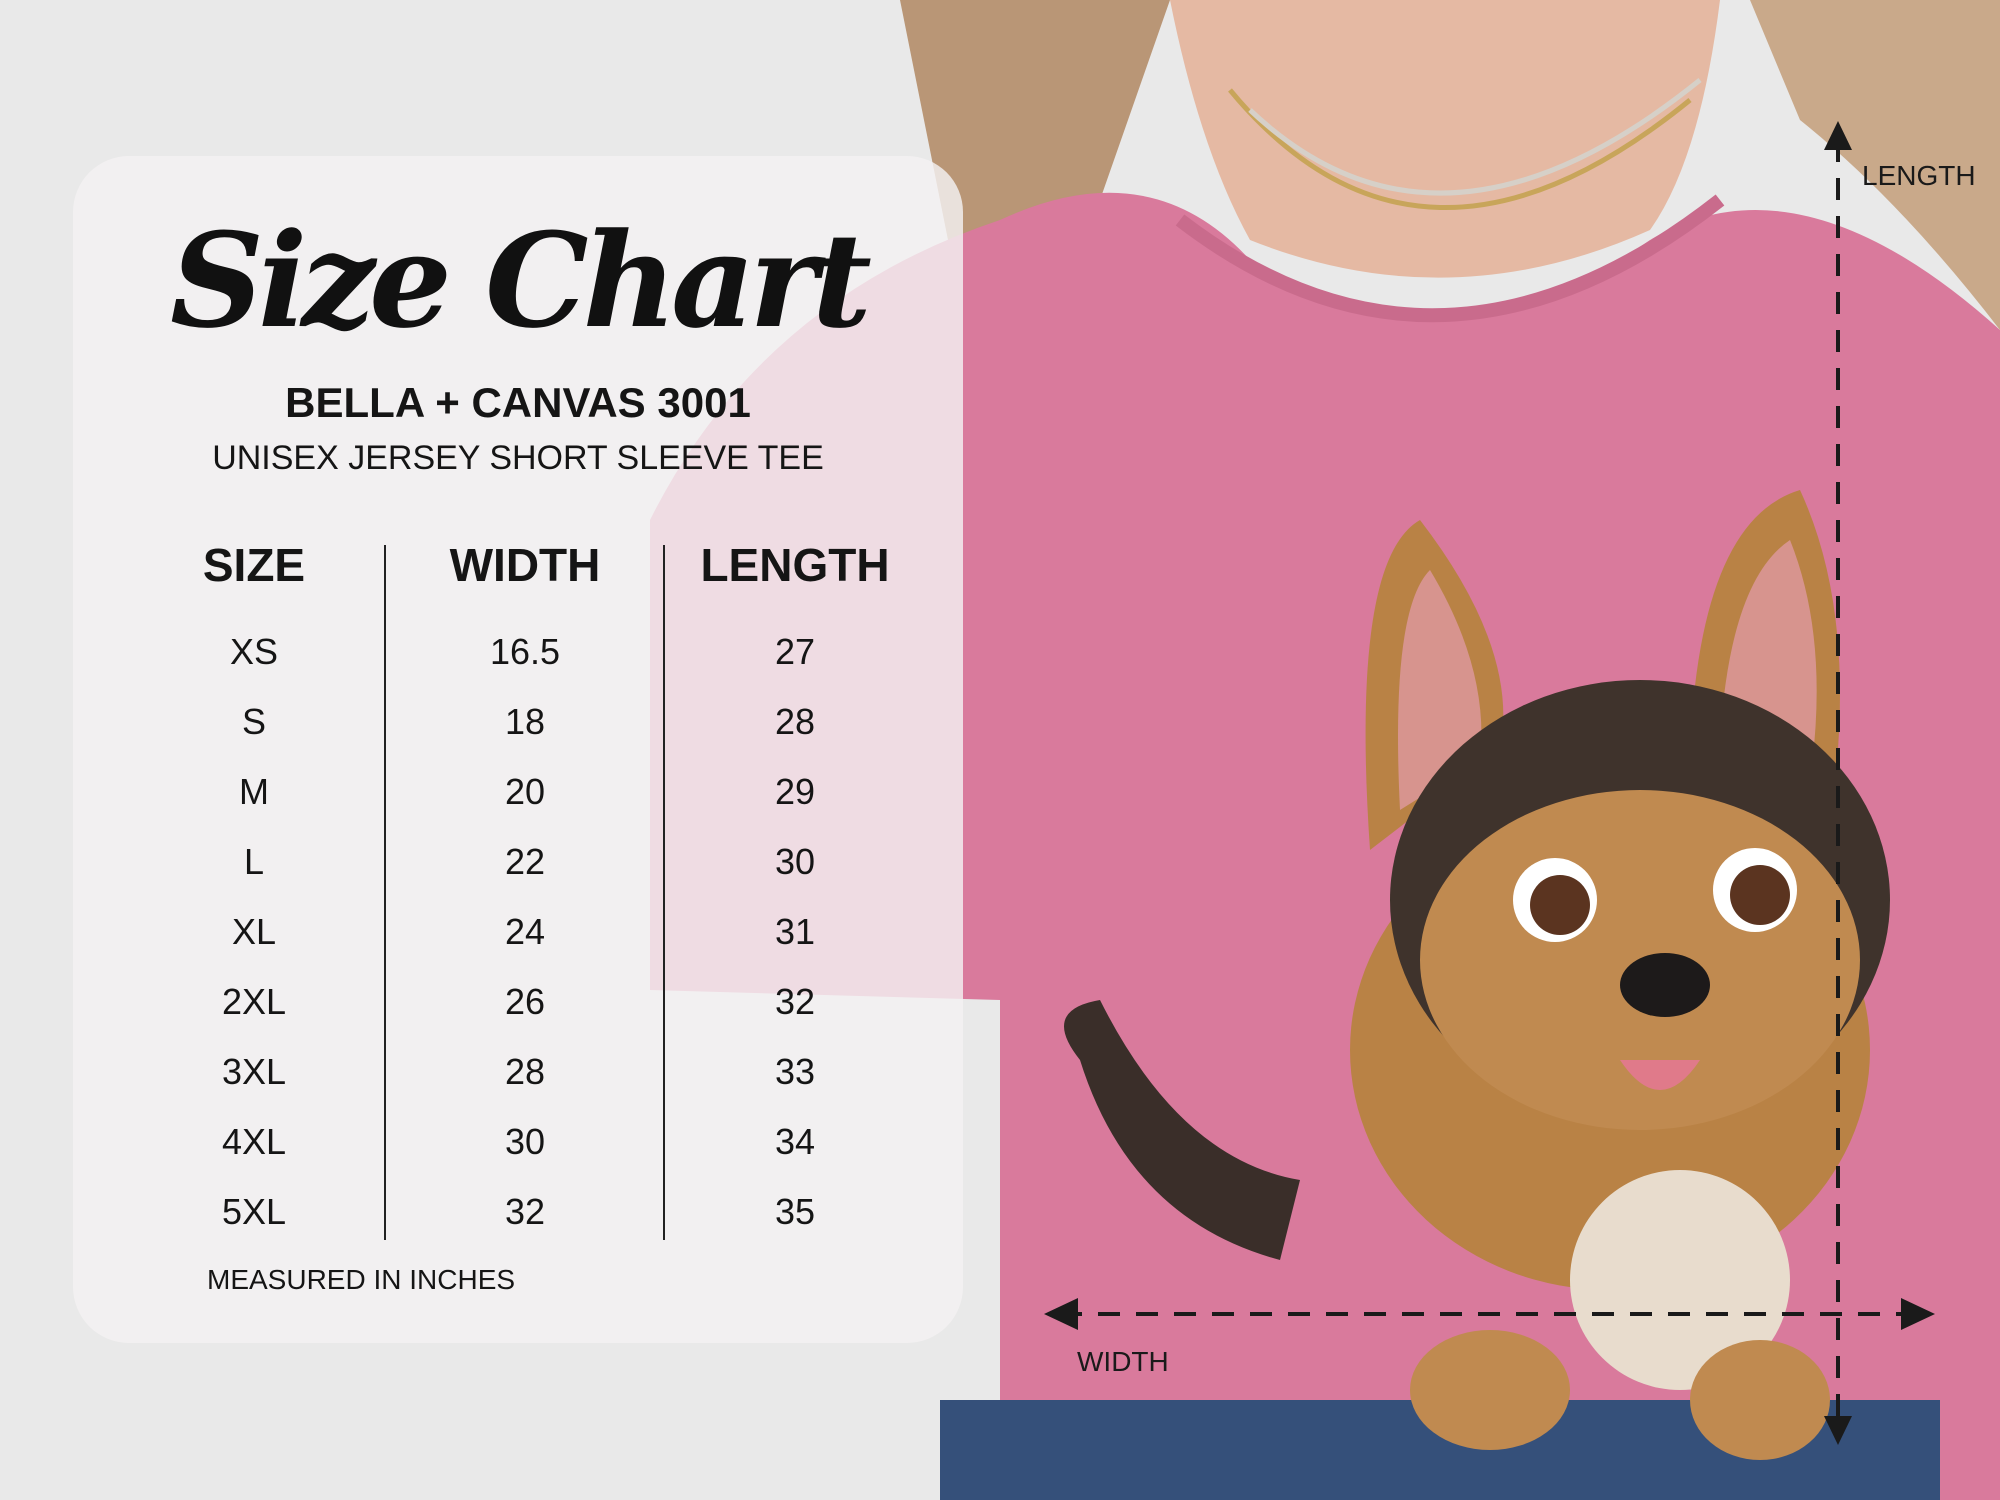 The height and width of the screenshot is (1500, 2000). What do you see at coordinates (254, 791) in the screenshot?
I see `table-cell-size: M` at bounding box center [254, 791].